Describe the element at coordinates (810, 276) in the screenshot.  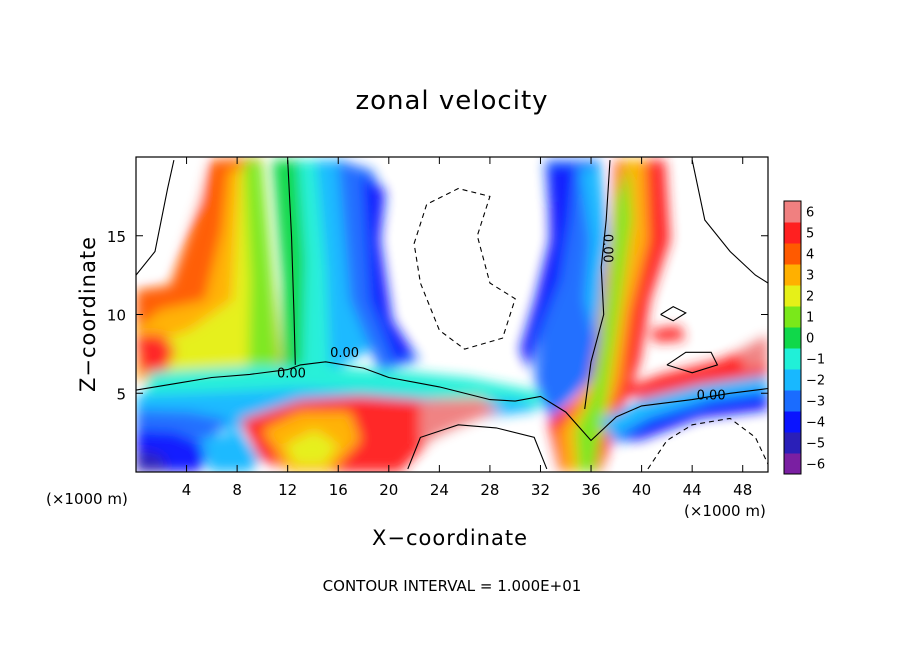
I see `colorbar-label: 3` at that location.